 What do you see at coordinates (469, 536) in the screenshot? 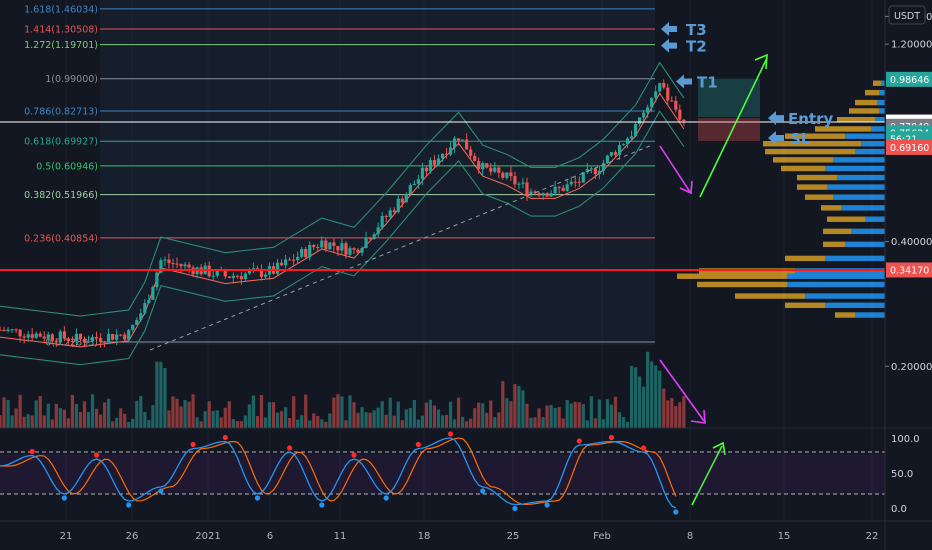
I see `time-axis: 21 26 2021 6 11 18 25 Feb 8 15 22` at bounding box center [469, 536].